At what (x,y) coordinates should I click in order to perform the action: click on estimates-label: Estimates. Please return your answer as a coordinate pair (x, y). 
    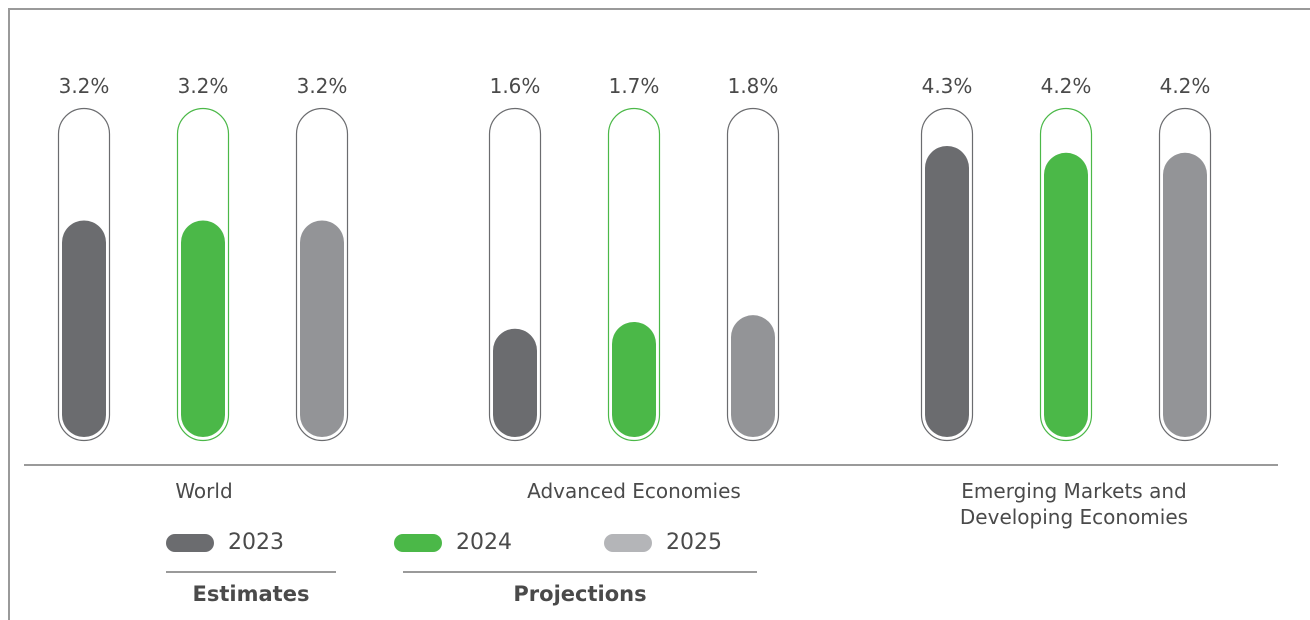
    Looking at the image, I should click on (251, 594).